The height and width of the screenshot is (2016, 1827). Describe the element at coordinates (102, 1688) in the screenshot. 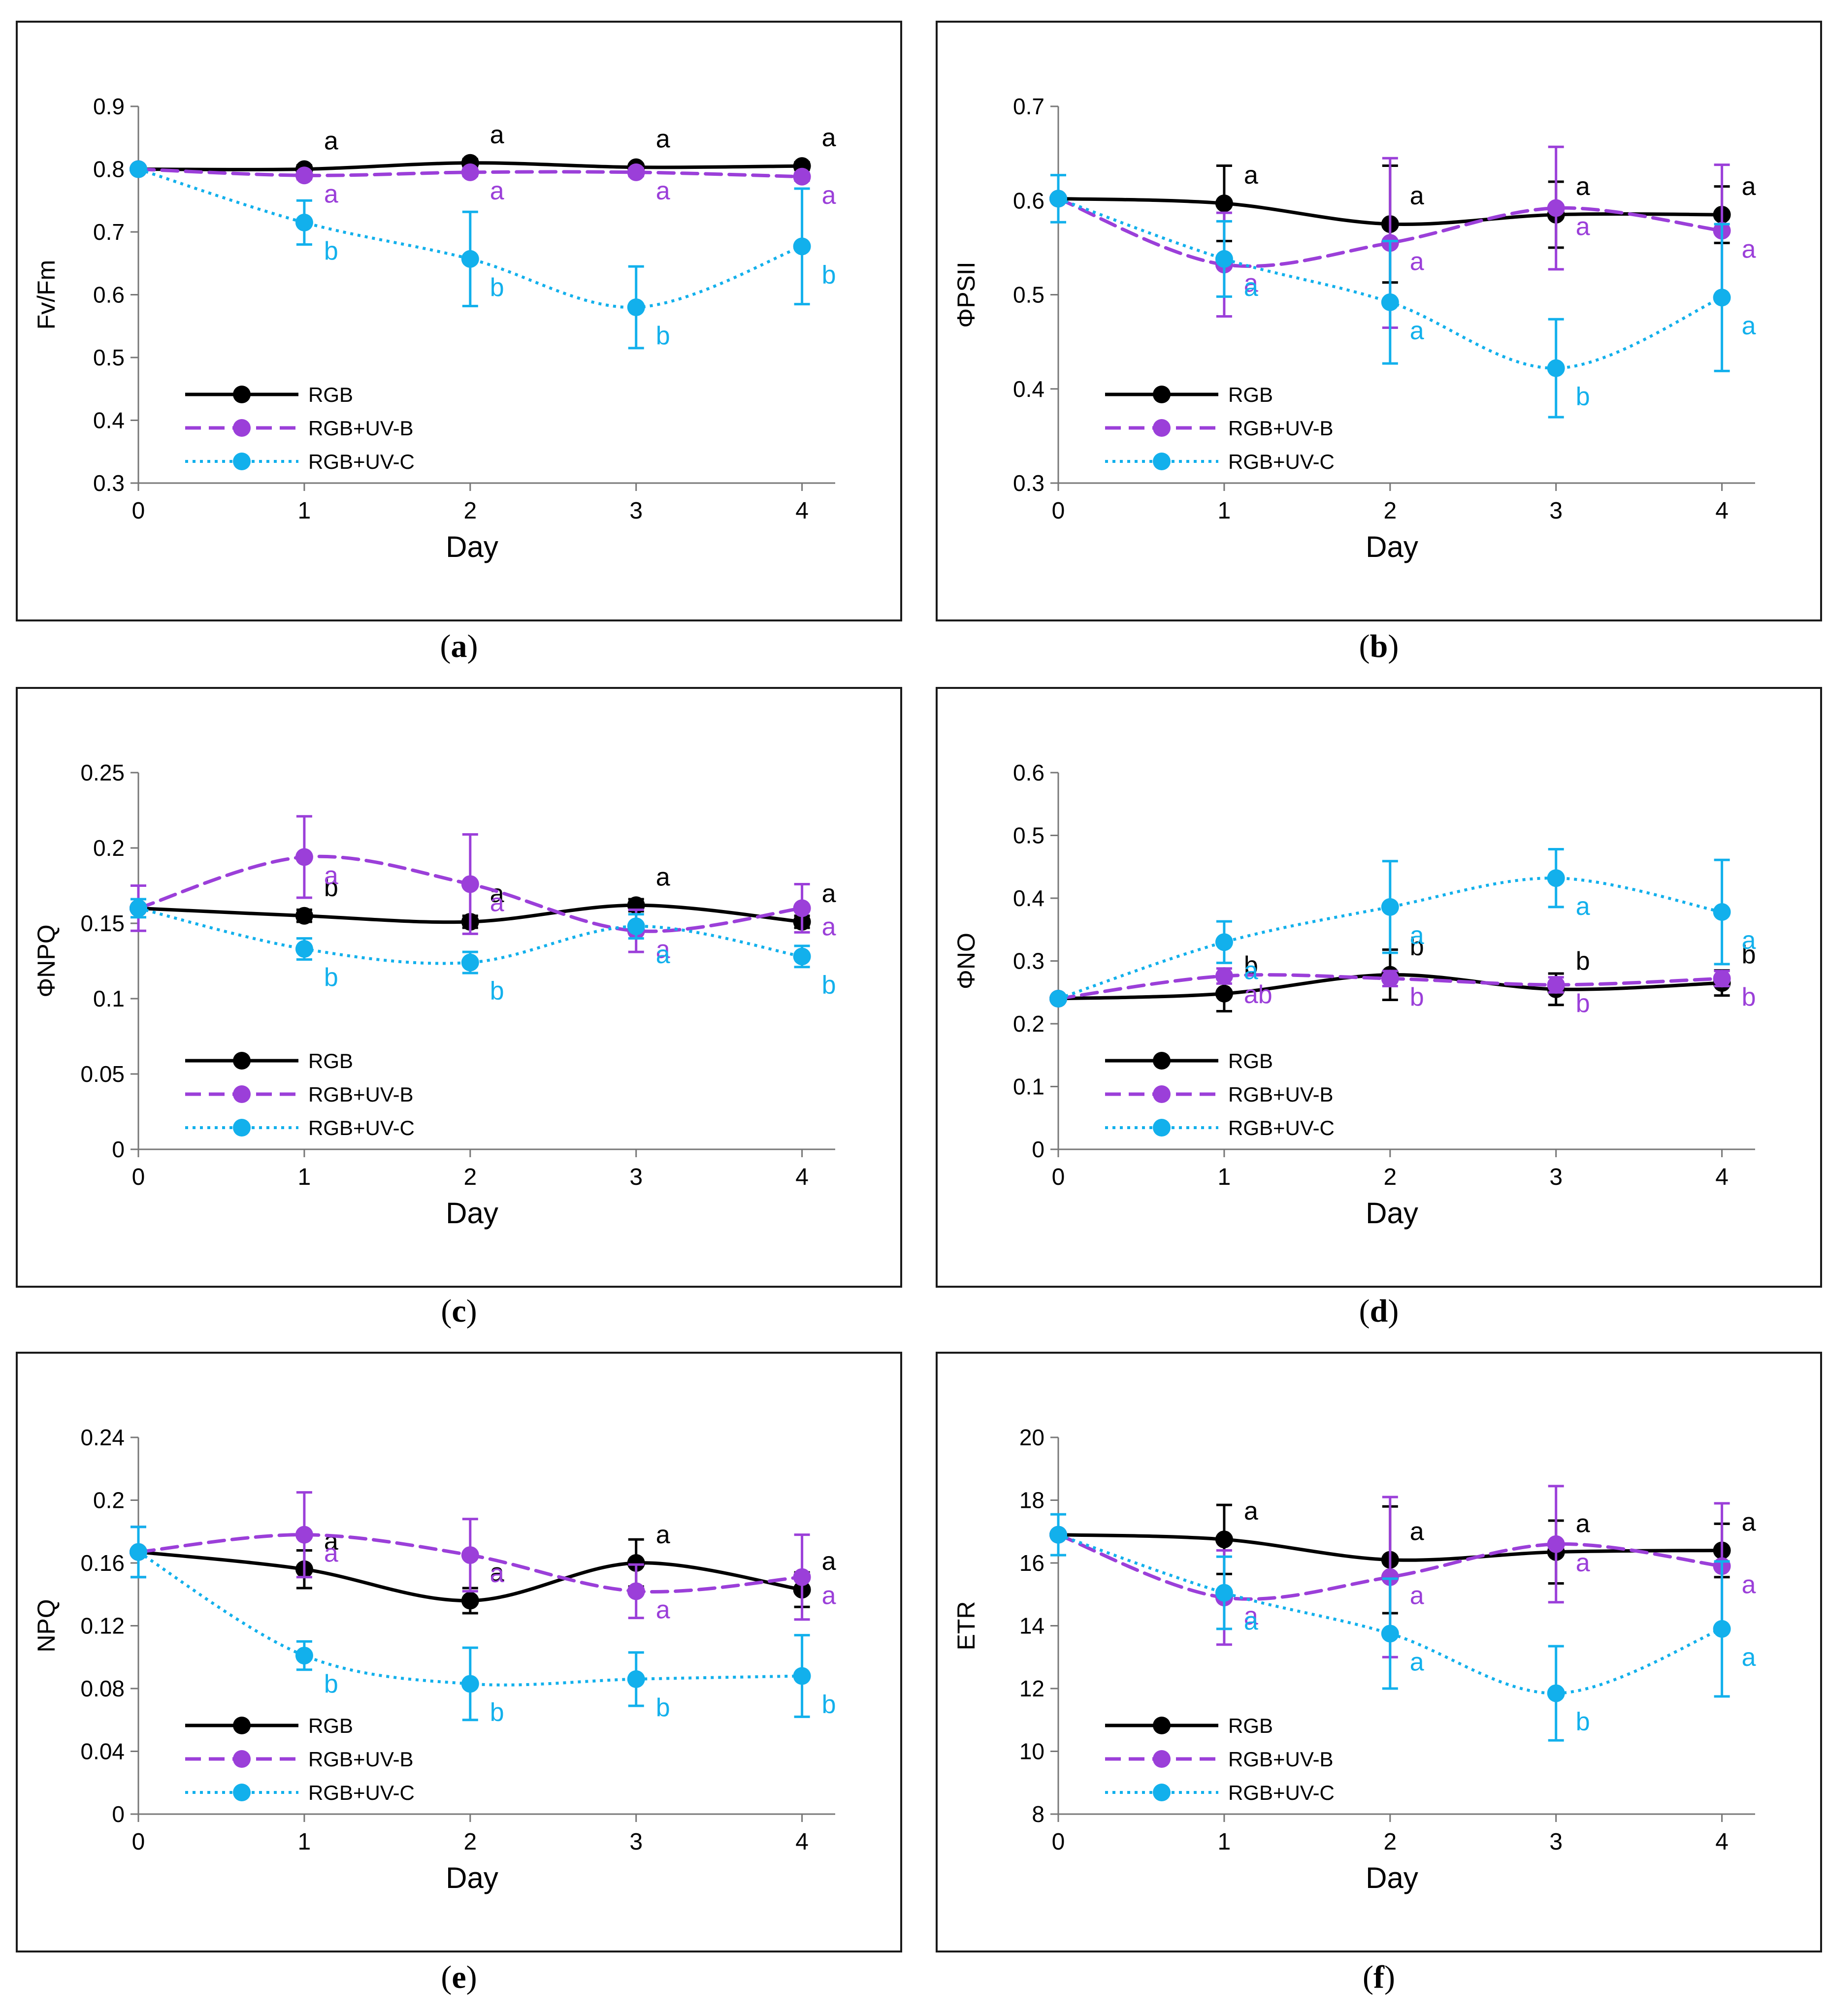

I see `y-tick-label: 0.08` at that location.